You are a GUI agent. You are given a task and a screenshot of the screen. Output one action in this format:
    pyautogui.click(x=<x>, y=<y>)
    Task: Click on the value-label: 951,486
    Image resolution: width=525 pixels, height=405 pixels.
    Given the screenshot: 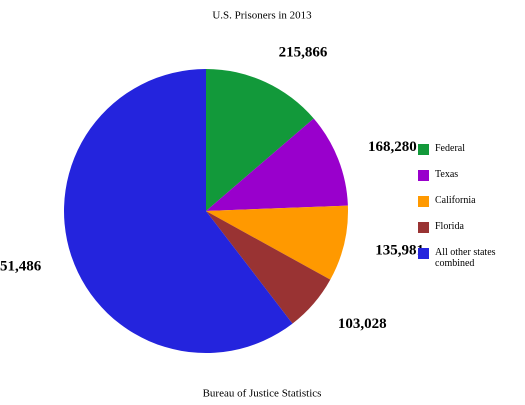 What is the action you would take?
    pyautogui.click(x=21, y=266)
    